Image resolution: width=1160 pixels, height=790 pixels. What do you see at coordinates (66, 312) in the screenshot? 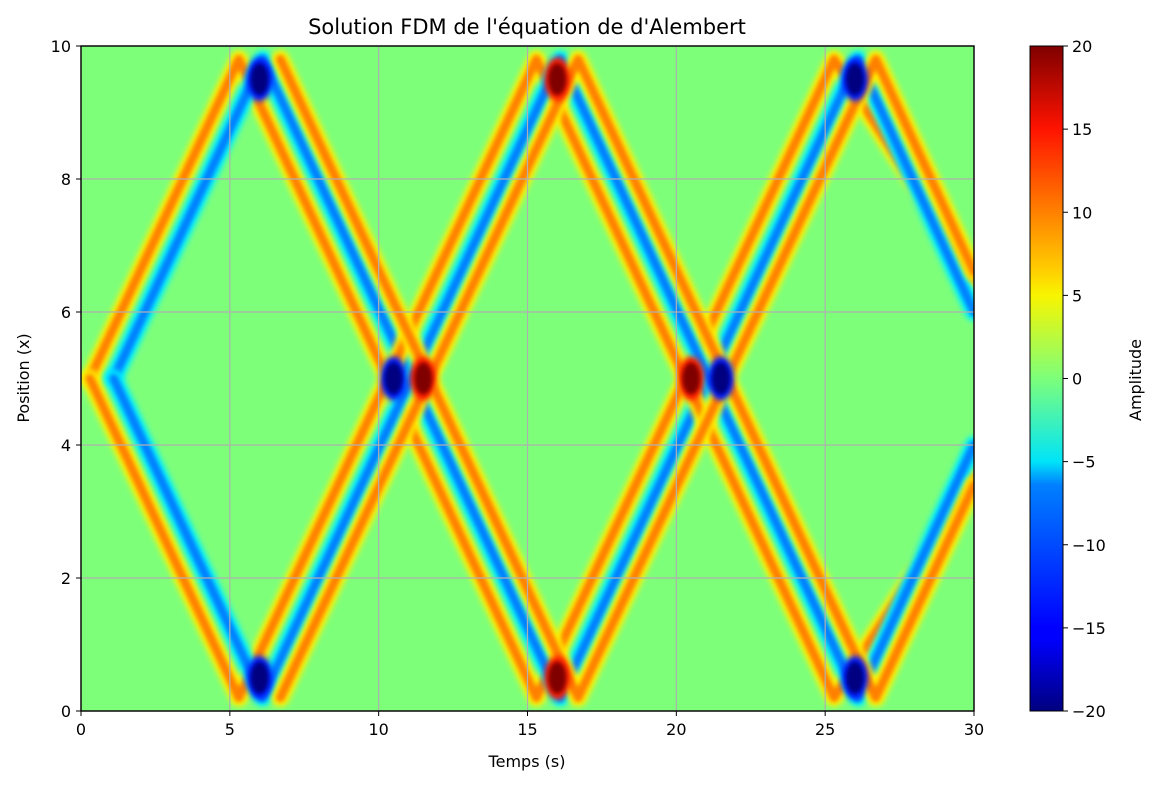
I see `y-tick-label-3: 6` at bounding box center [66, 312].